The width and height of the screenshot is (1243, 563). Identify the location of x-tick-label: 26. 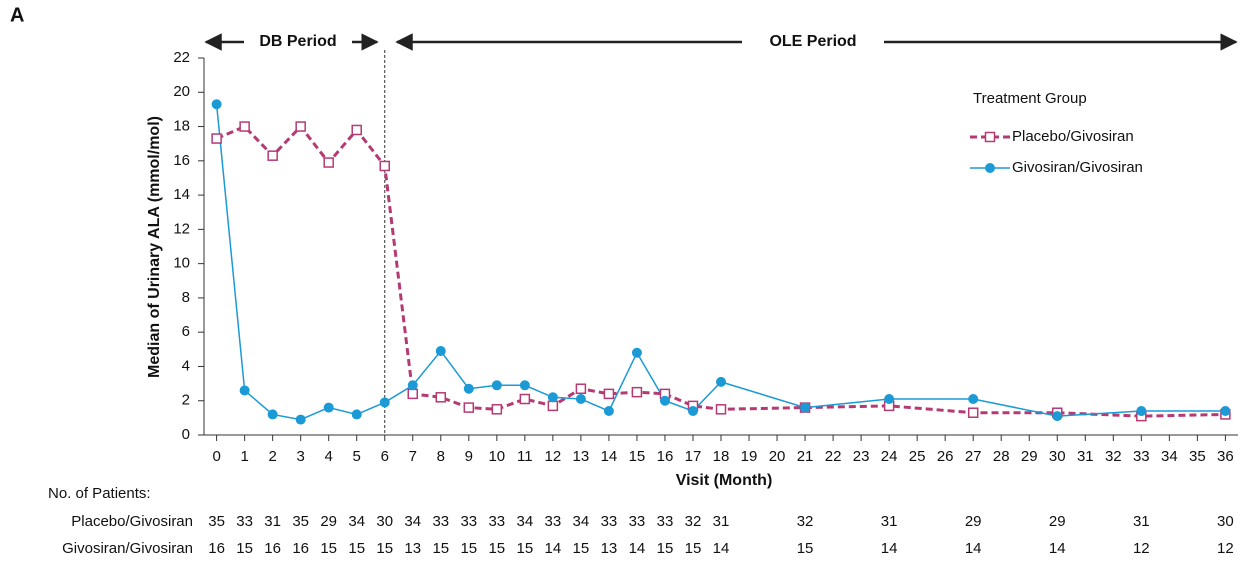
(945, 456).